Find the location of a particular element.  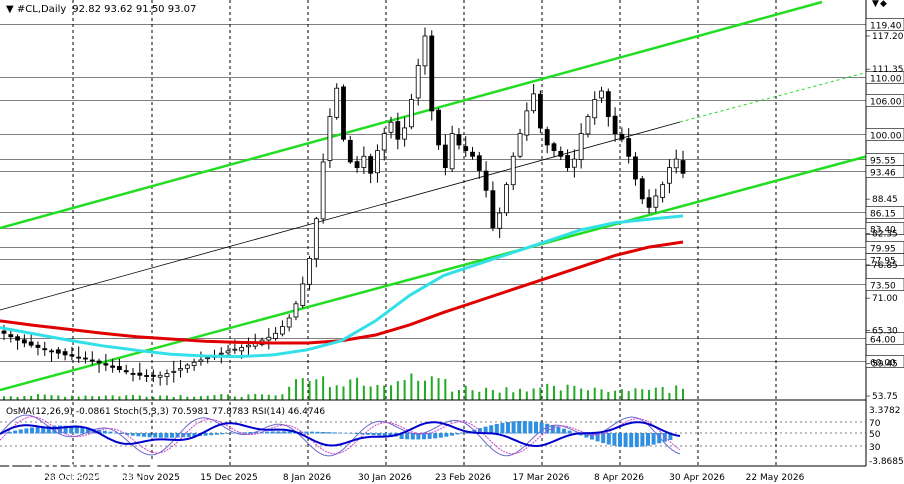

price-scale-label: 82.35 is located at coordinates (885, 235).